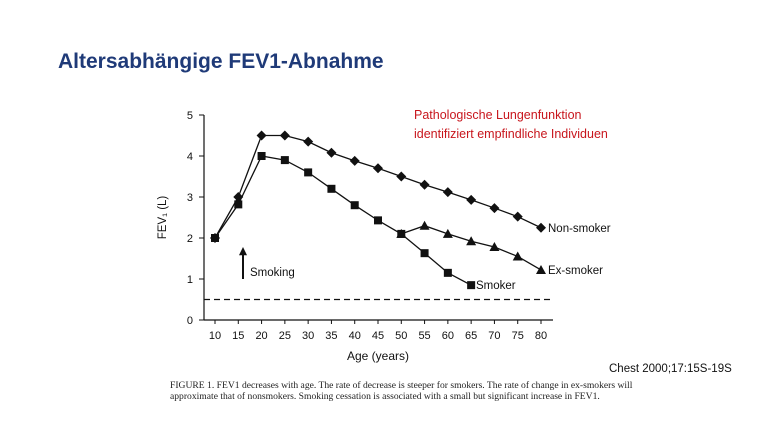 The image size is (768, 432). What do you see at coordinates (575, 271) in the screenshot?
I see `series-label: Ex-smoker` at bounding box center [575, 271].